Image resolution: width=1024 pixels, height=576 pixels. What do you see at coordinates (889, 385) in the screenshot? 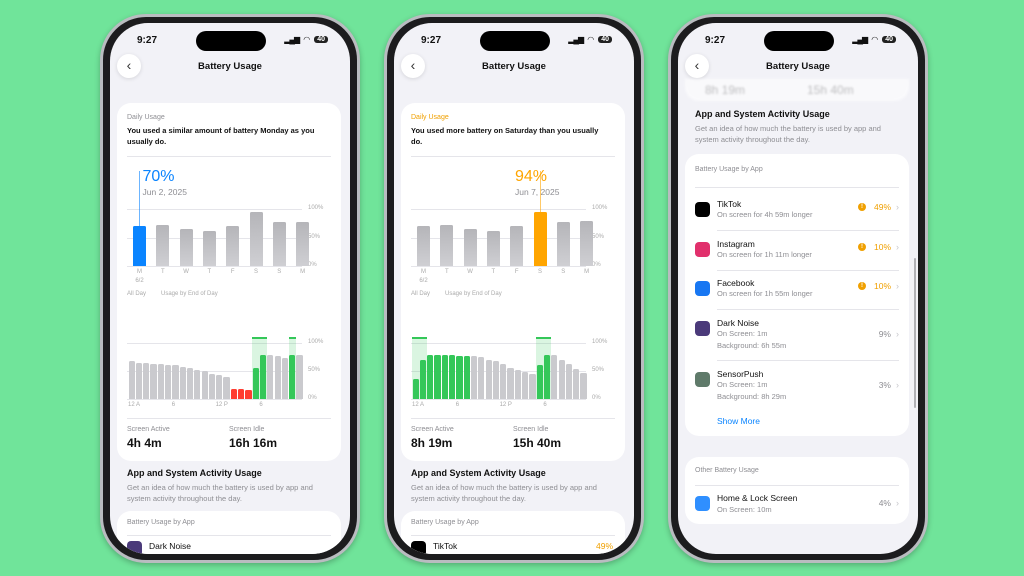
I see `app-percent-wrap: 3% ›` at bounding box center [889, 385].